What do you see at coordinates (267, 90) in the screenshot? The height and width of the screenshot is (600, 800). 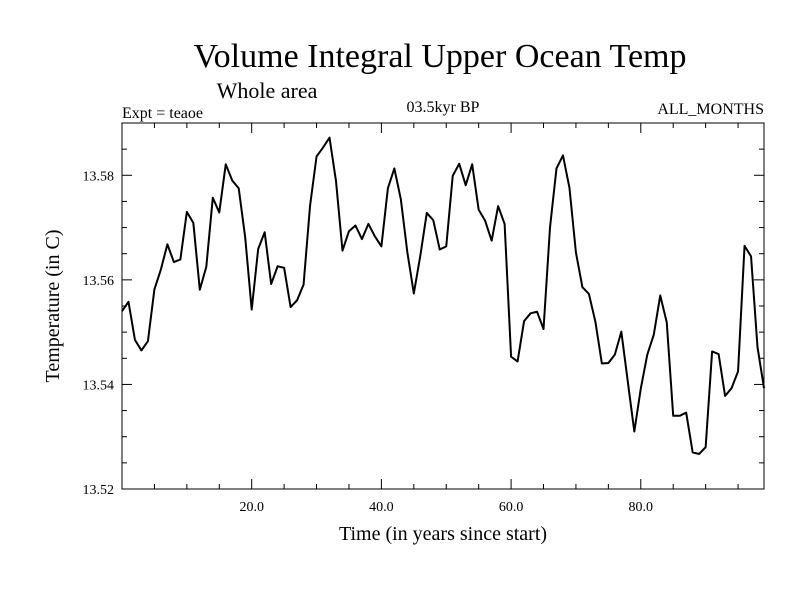 I see `chart-subtitle: Whole area` at bounding box center [267, 90].